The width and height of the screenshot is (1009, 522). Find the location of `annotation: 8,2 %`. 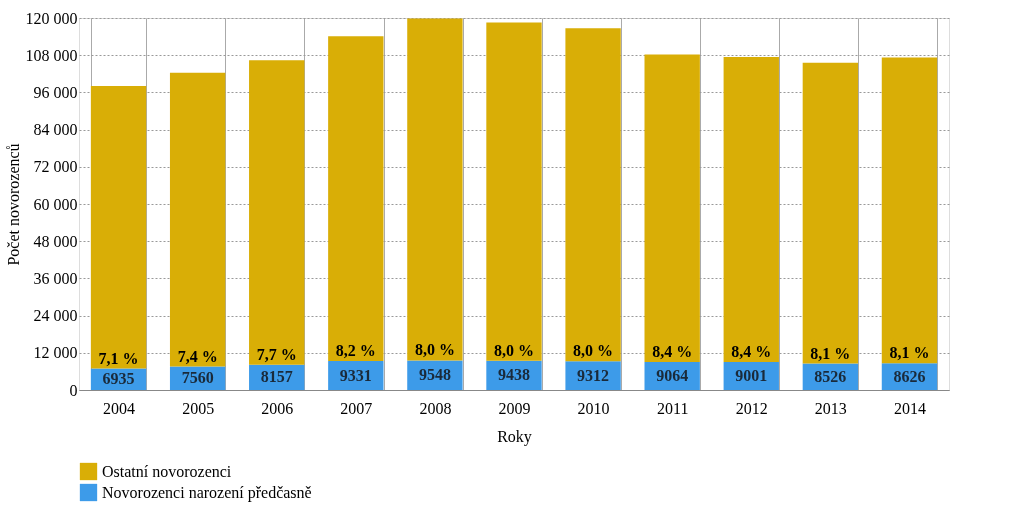

annotation: 8,2 % is located at coordinates (355, 351).